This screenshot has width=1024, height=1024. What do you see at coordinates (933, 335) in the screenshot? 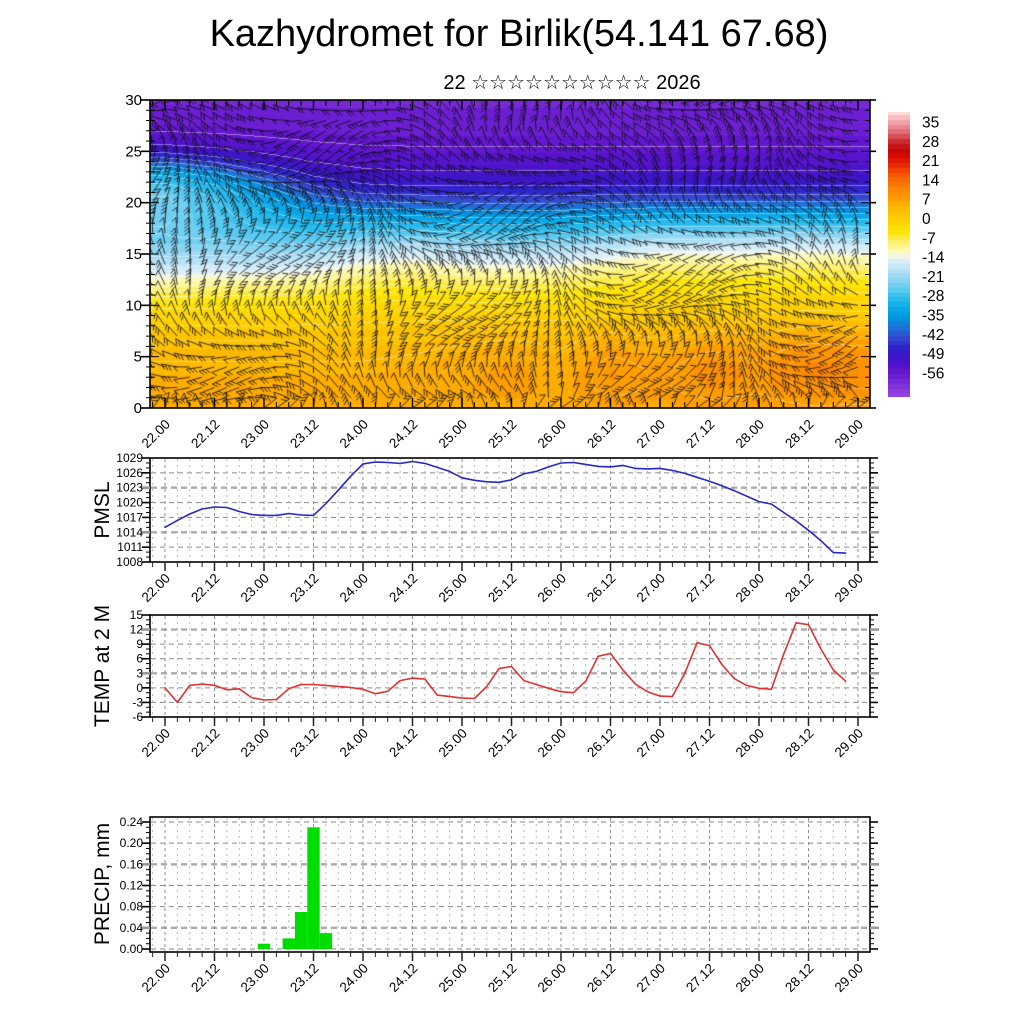
I see `colorbar-tick-label: -42` at bounding box center [933, 335].